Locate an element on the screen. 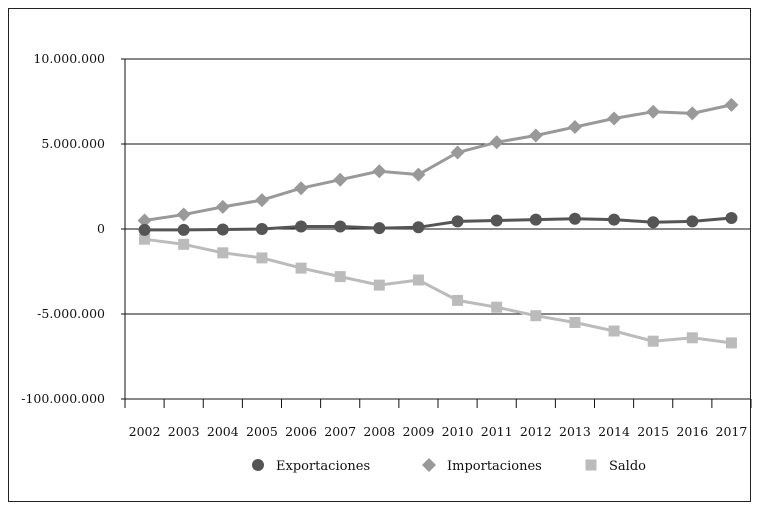  legend-item-exportaciones: Exportaciones is located at coordinates (311, 466).